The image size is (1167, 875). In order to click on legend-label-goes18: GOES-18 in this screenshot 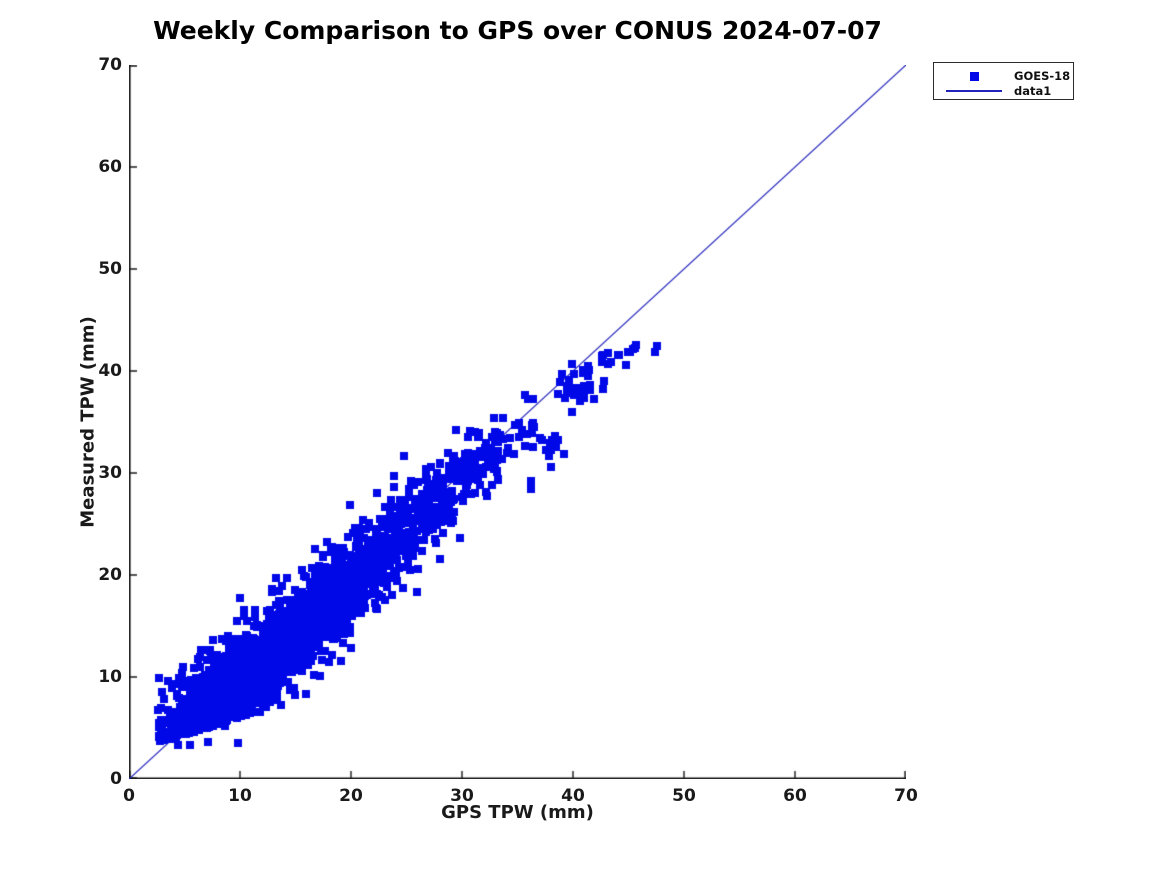, I will do `click(1042, 76)`.